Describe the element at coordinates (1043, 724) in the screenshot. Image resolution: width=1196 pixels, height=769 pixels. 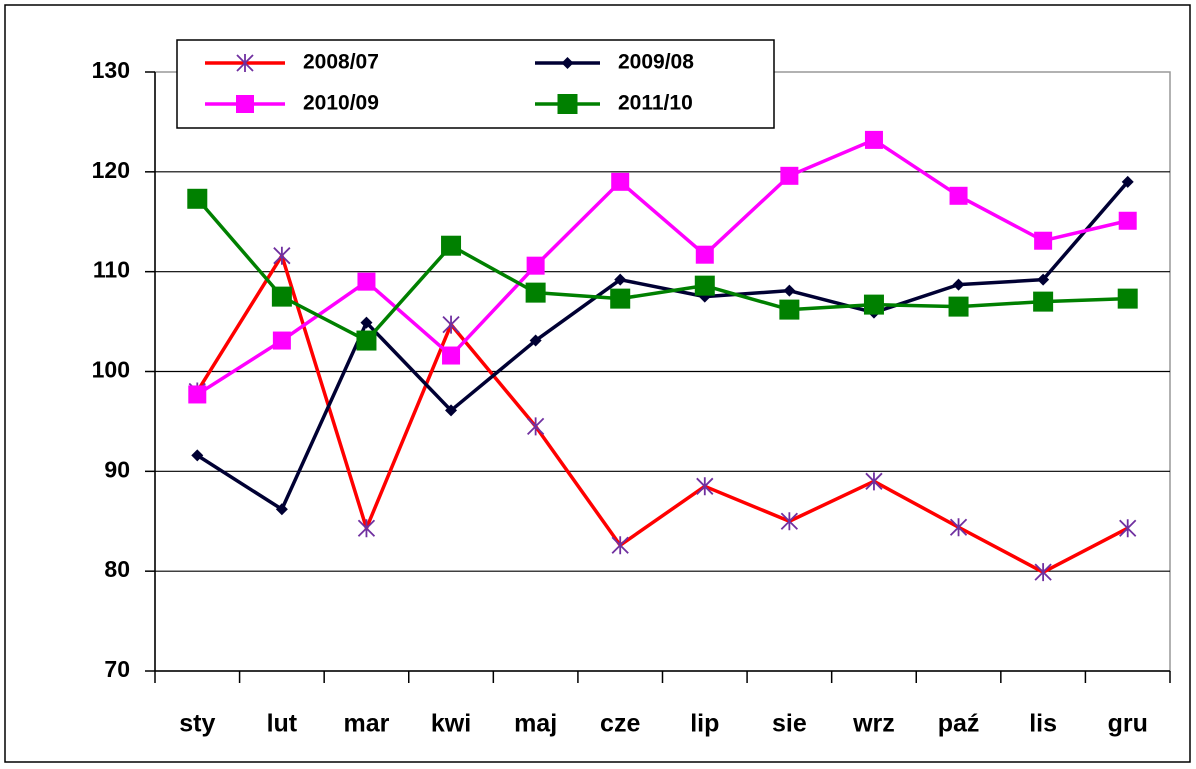
I see `x-tick-label: lis` at that location.